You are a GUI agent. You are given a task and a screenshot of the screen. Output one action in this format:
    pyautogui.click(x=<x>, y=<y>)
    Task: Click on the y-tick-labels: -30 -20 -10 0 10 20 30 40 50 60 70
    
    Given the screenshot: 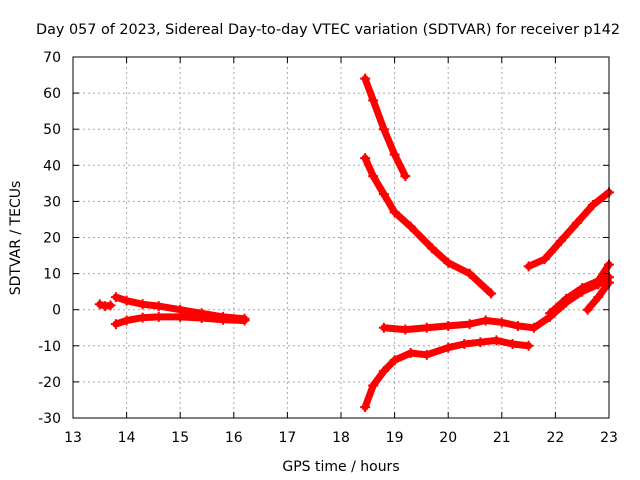 What is the action you would take?
    pyautogui.click(x=49, y=238)
    